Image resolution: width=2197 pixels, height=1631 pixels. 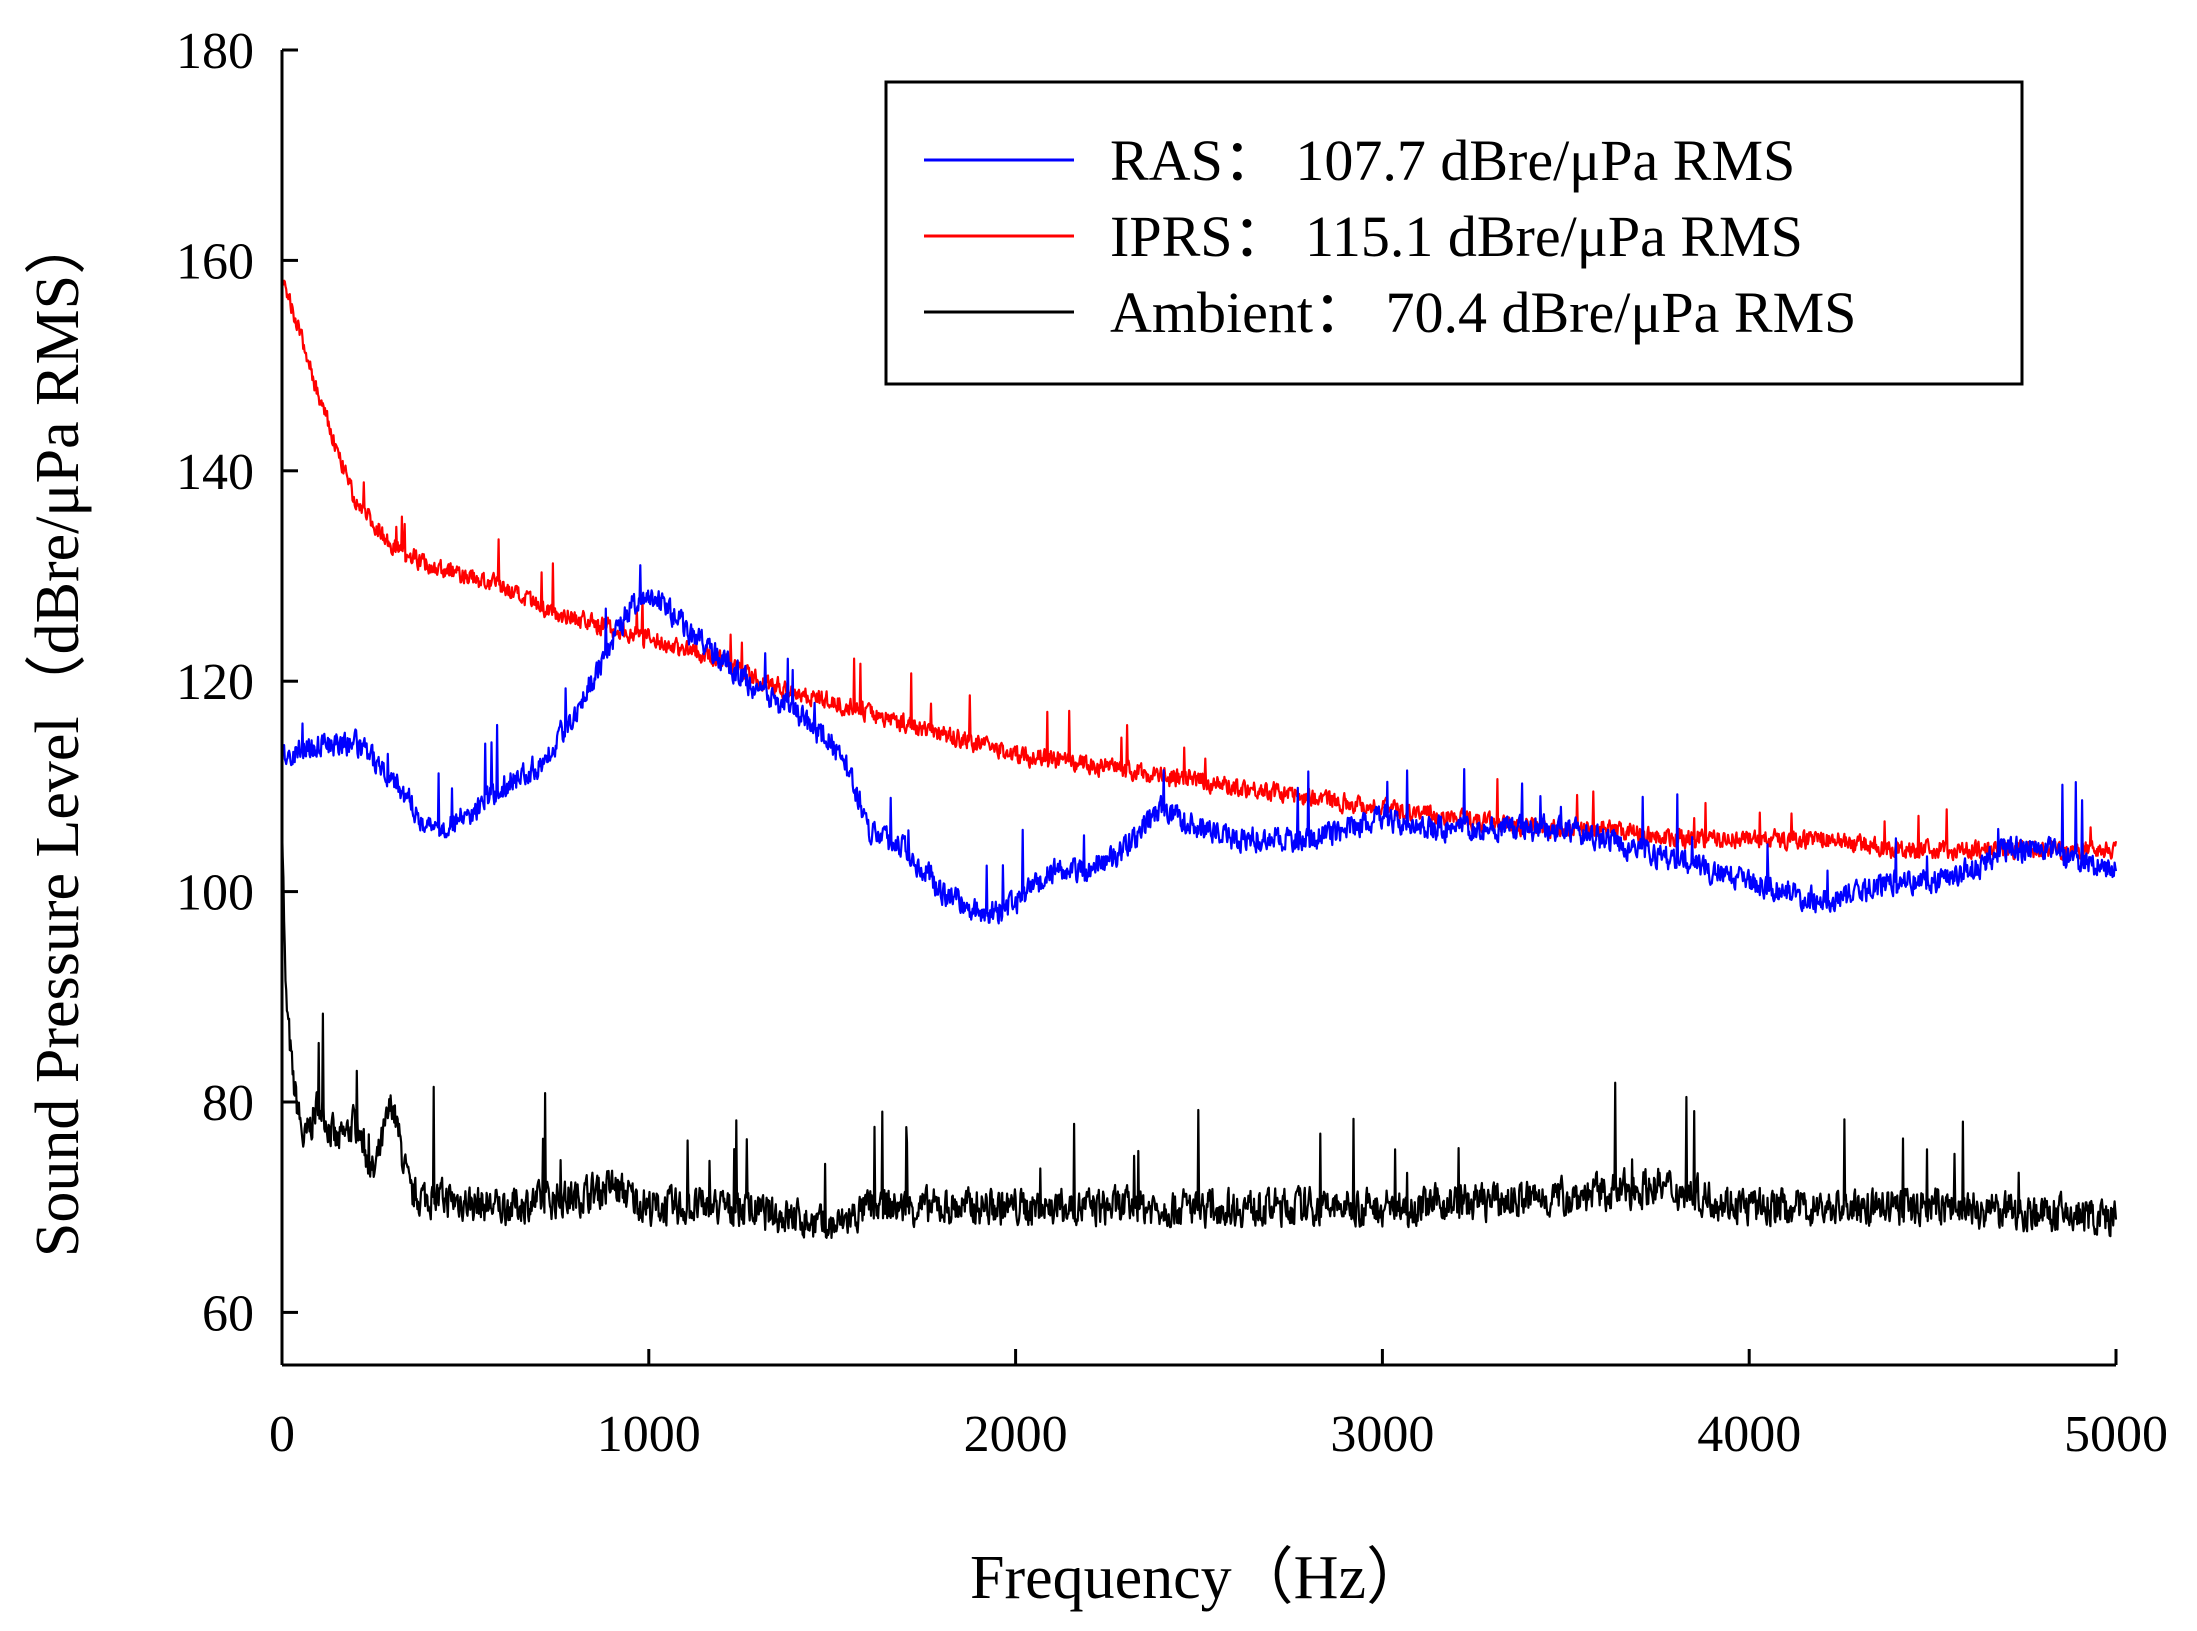 I want to click on legend-label-ambient: Ambient： 70.4 dBre/μPa RMS, so click(x=1483, y=312).